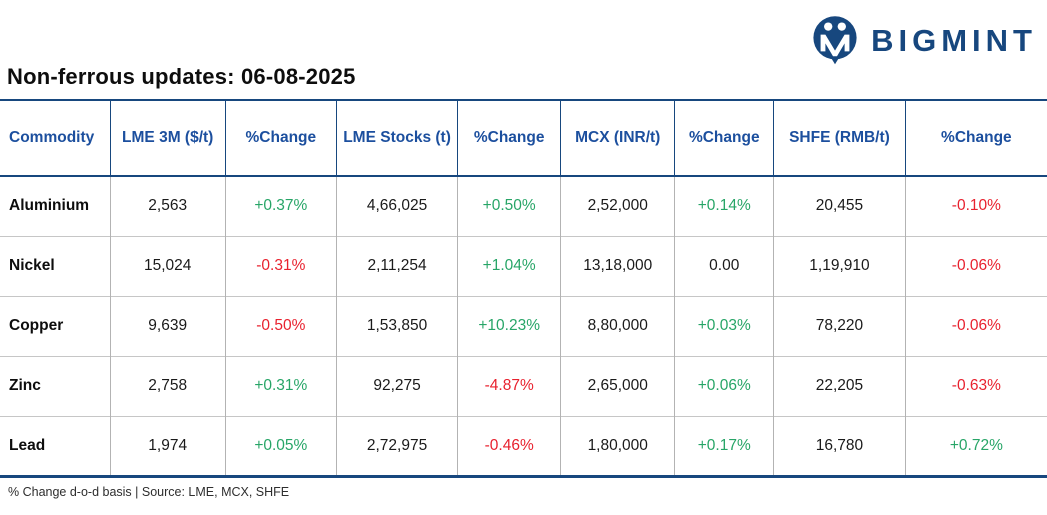 Image resolution: width=1047 pixels, height=515 pixels. Describe the element at coordinates (975, 206) in the screenshot. I see `change-cell: -0.10%` at that location.